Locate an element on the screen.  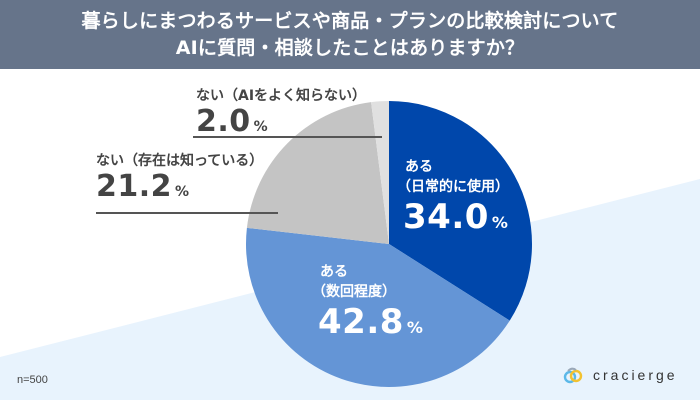
label-aware-value: 21.2 is located at coordinates (134, 186).